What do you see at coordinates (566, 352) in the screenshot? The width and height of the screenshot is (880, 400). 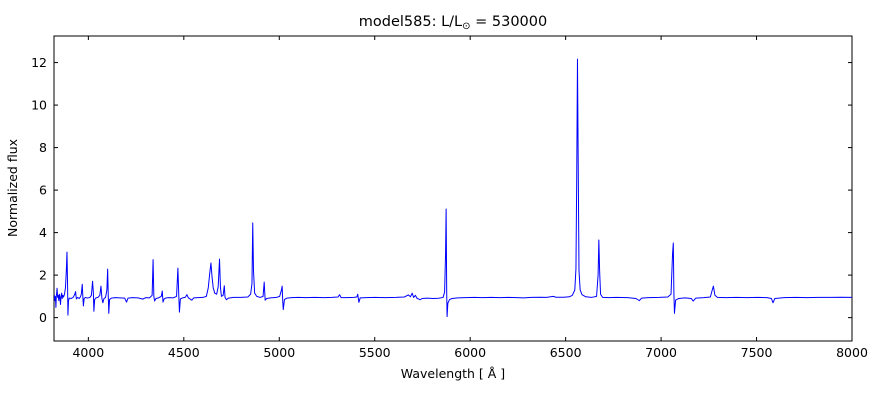 I see `x-tick-label: 6500` at bounding box center [566, 352].